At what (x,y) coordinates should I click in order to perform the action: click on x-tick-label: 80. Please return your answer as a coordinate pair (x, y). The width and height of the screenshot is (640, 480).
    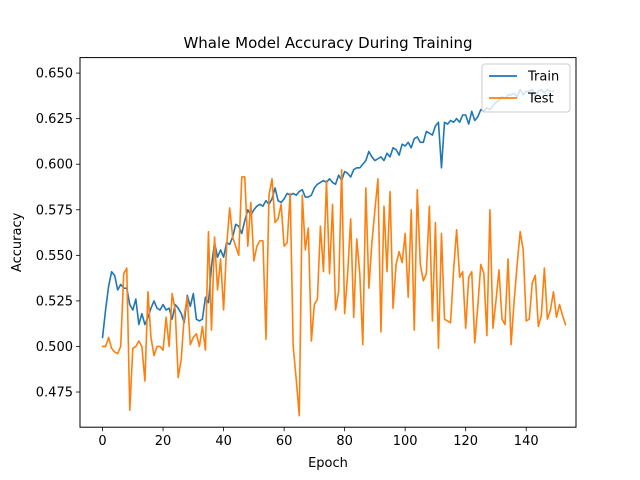
    Looking at the image, I should click on (344, 441).